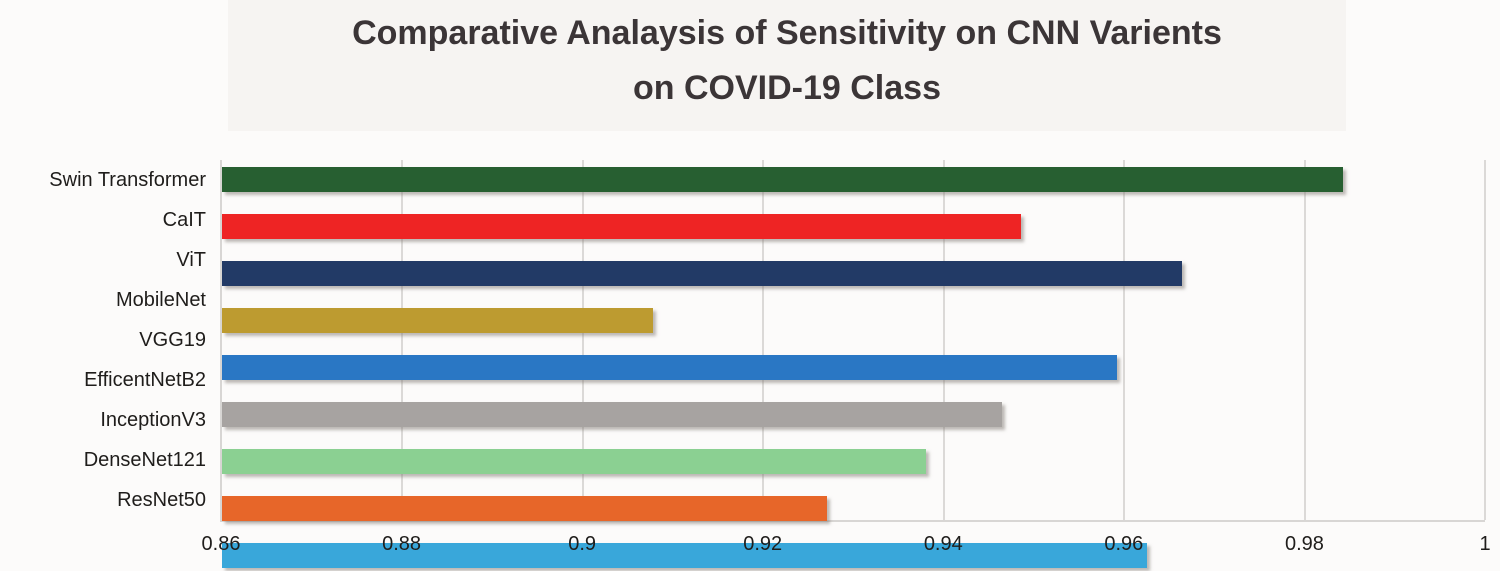  Describe the element at coordinates (702, 273) in the screenshot. I see `bar-vit` at that location.